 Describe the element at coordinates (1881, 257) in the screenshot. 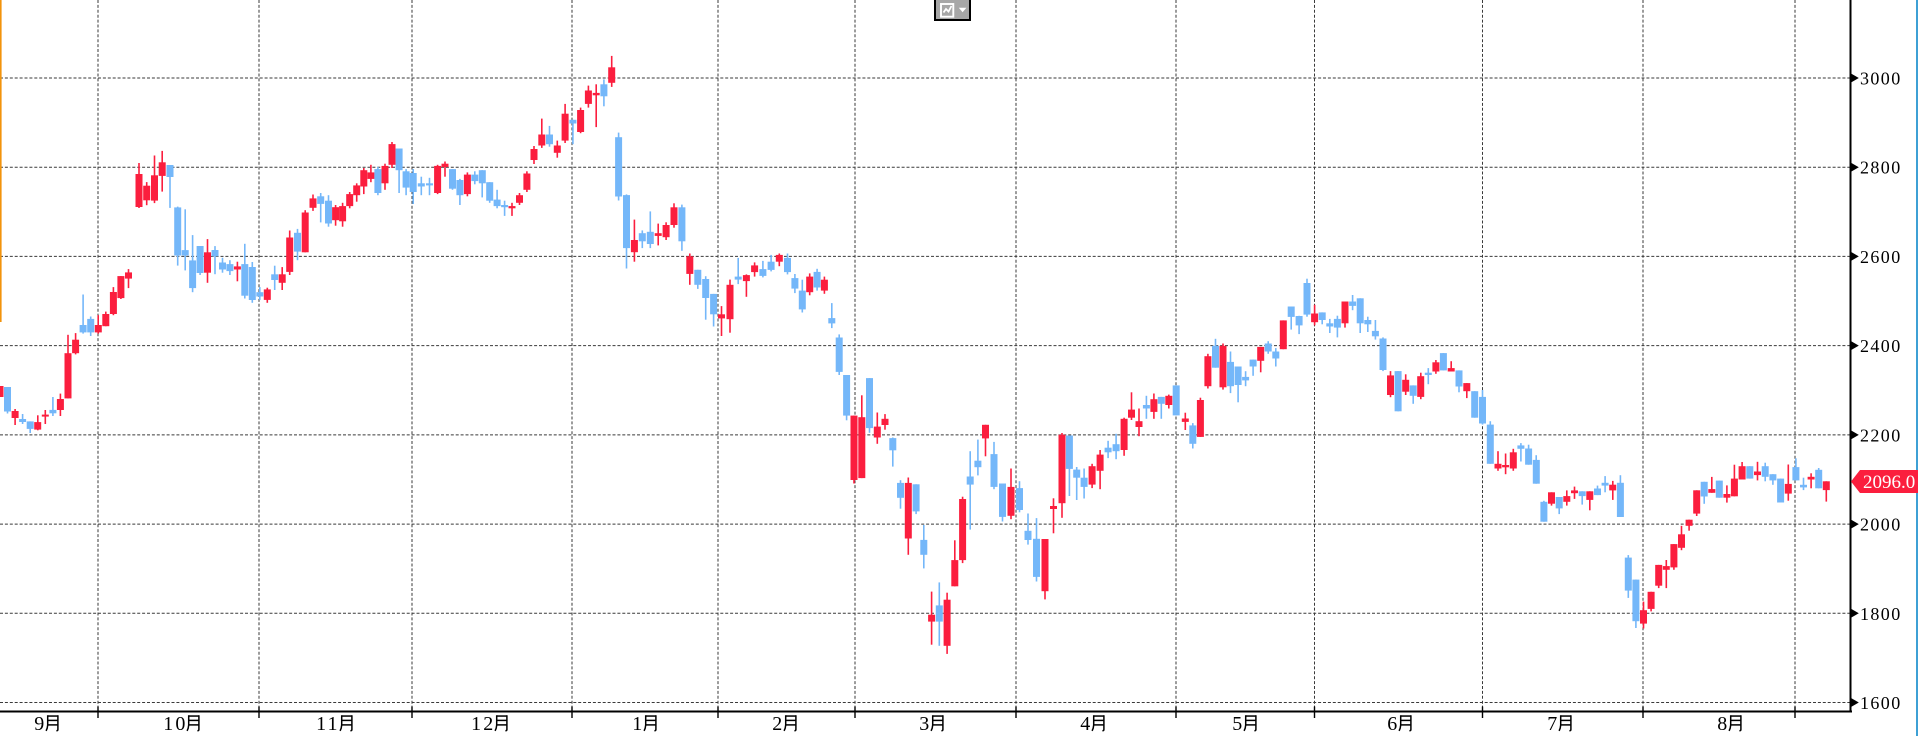

I see `svg-text: 2600` at that location.